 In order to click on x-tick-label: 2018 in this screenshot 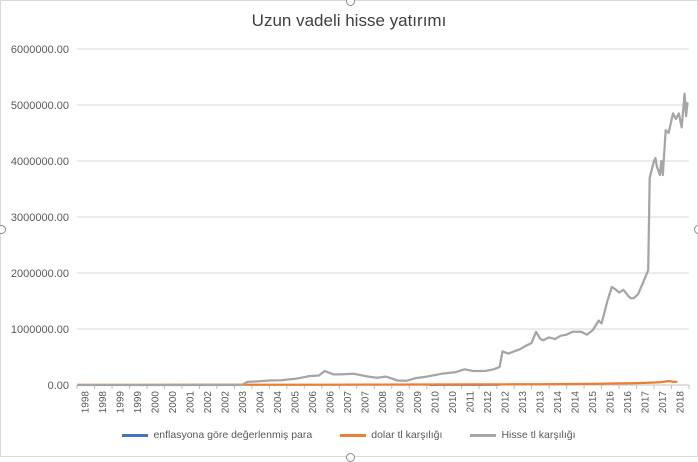, I will do `click(680, 402)`.